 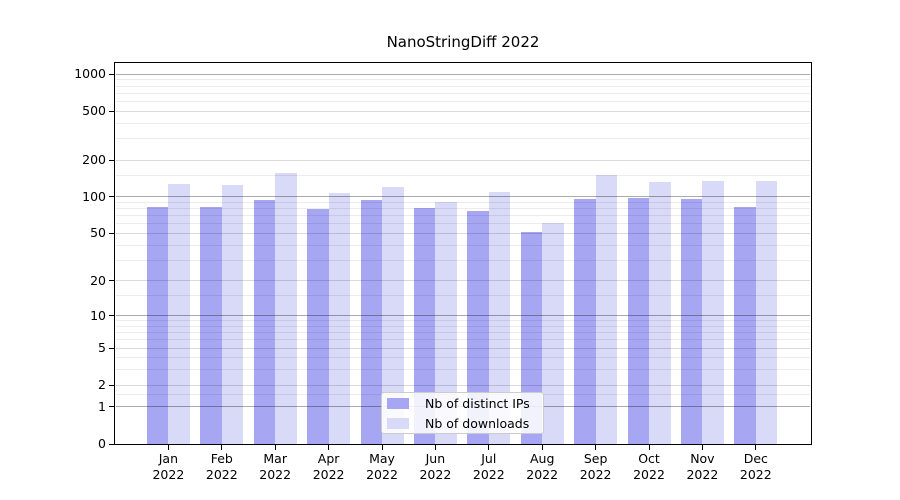 I want to click on legend-swatch-downloads, so click(x=398, y=423).